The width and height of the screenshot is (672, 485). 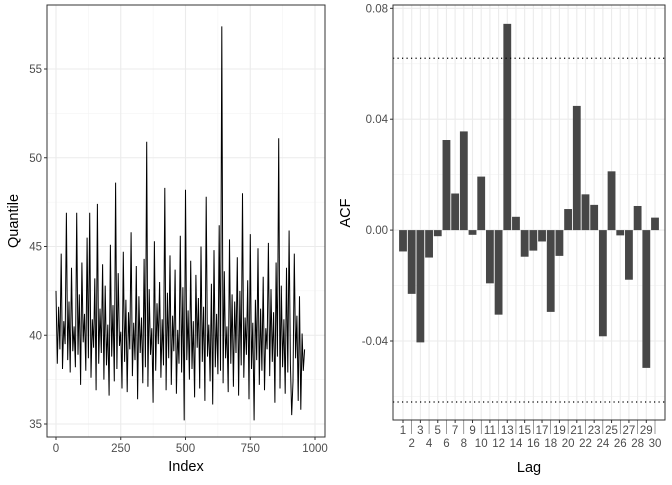 What do you see at coordinates (250, 449) in the screenshot?
I see `x-tick-label: 750` at bounding box center [250, 449].